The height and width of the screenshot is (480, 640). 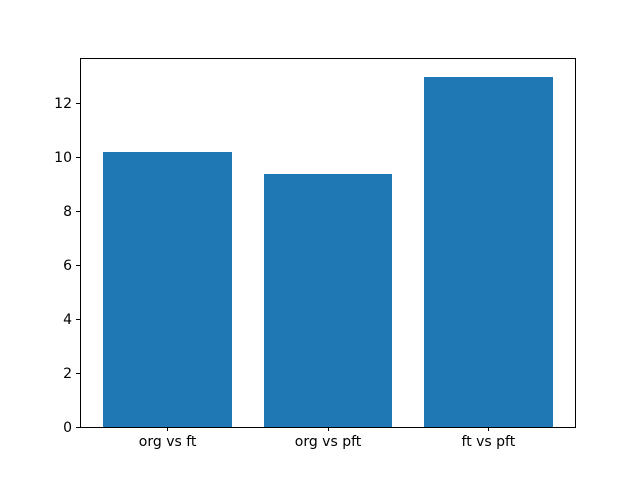 I want to click on y-axis-tick-label: 6, so click(x=67, y=266).